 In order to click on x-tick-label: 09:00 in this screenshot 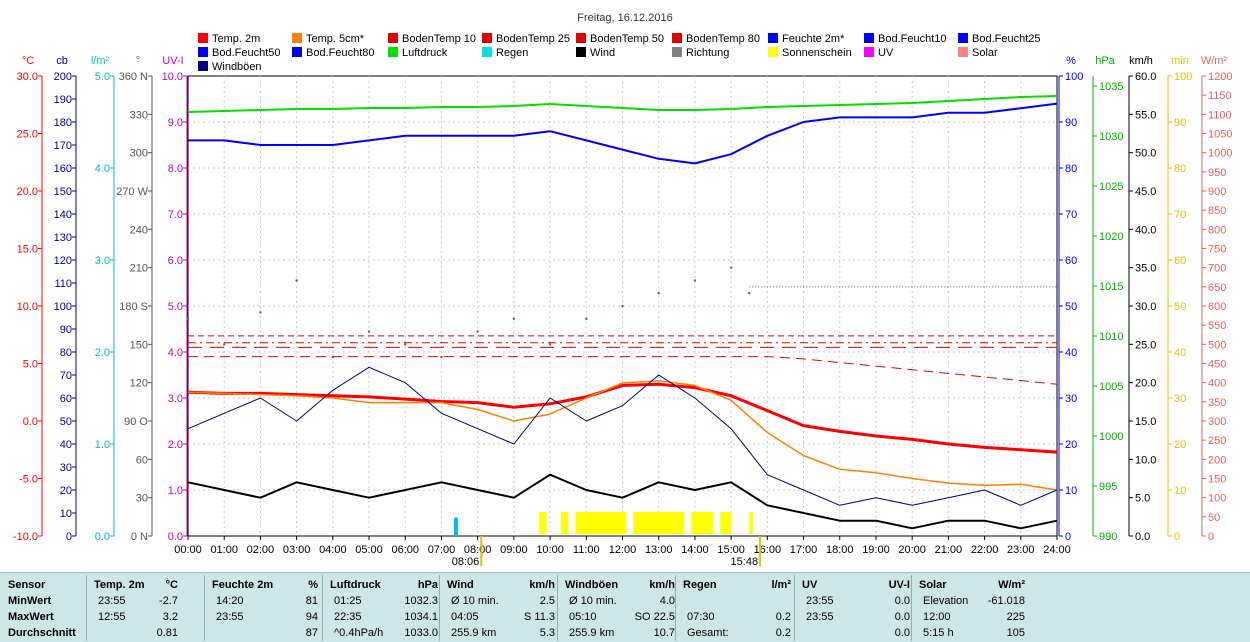, I will do `click(514, 550)`.